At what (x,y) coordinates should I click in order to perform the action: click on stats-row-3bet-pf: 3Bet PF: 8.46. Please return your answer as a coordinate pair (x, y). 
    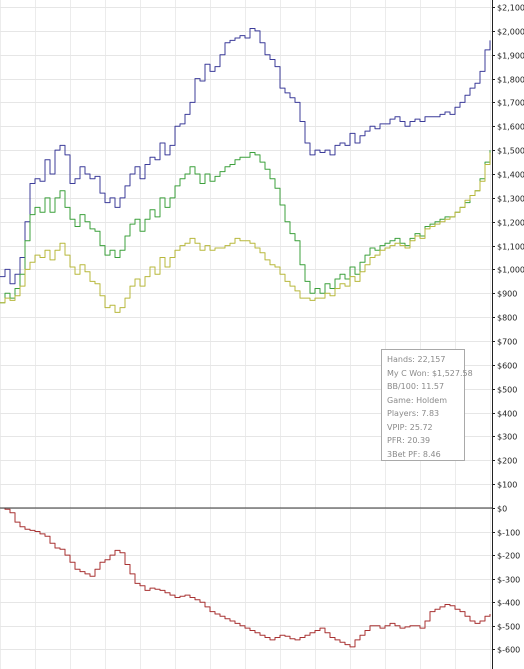
    Looking at the image, I should click on (425, 455).